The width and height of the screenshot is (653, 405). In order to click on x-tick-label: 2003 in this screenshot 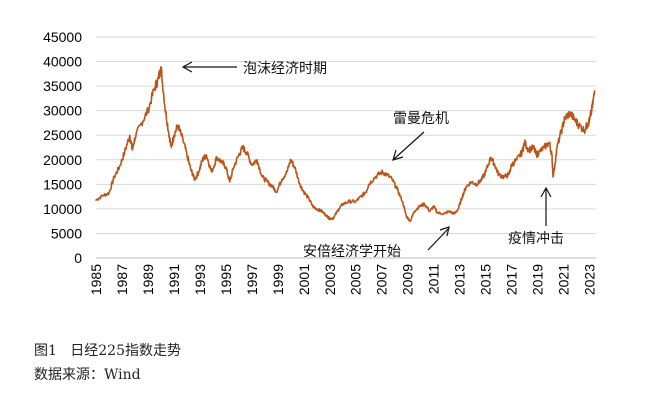, I will do `click(330, 279)`.